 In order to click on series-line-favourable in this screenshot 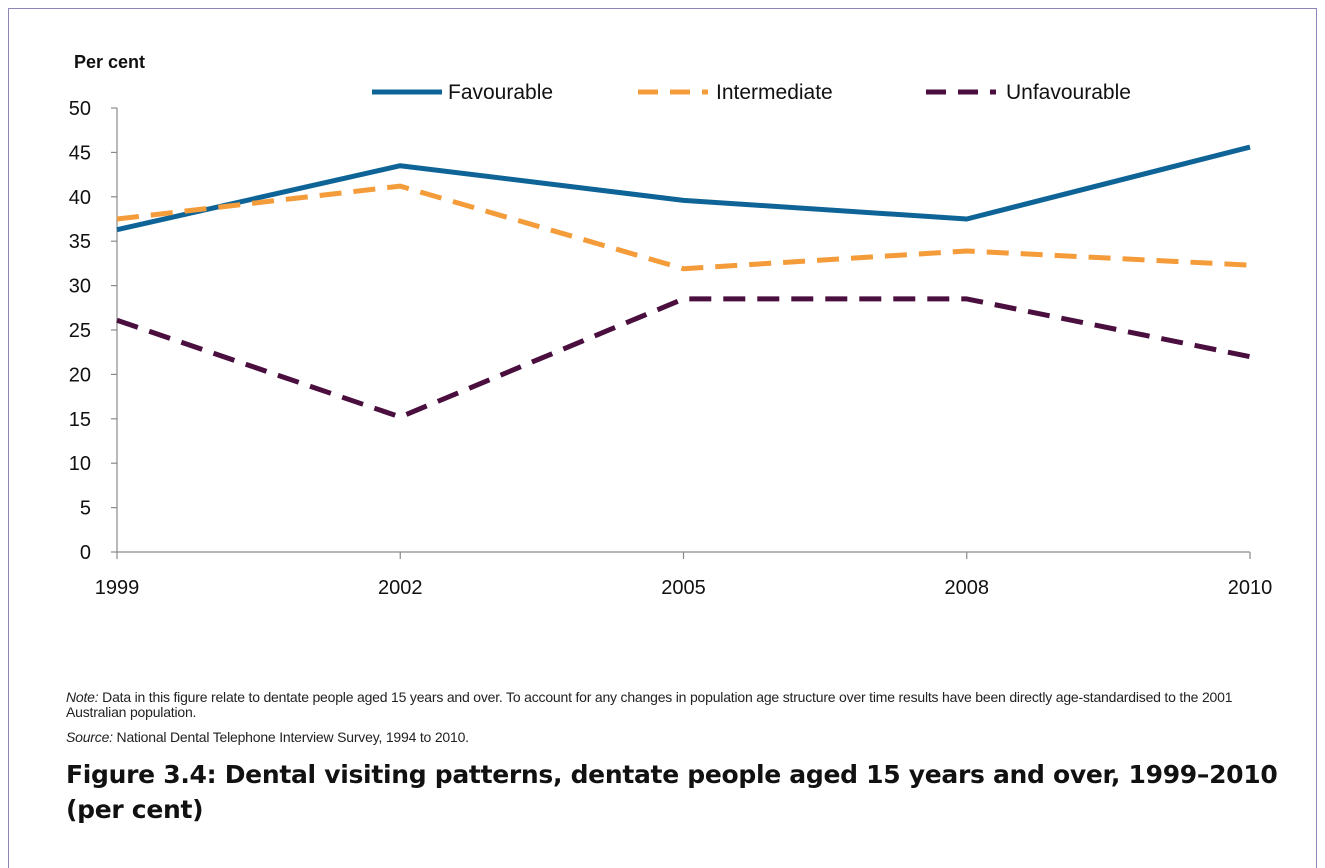, I will do `click(683, 188)`.